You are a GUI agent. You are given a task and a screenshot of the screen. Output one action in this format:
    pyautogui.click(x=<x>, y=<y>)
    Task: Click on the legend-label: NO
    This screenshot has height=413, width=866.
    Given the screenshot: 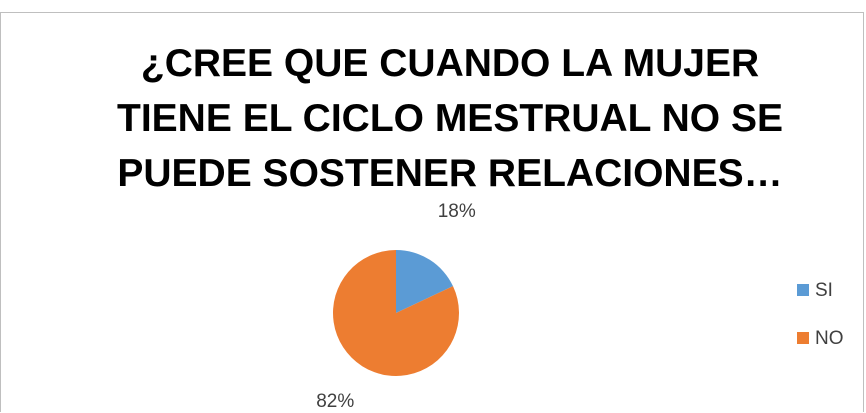 What is the action you would take?
    pyautogui.click(x=829, y=338)
    